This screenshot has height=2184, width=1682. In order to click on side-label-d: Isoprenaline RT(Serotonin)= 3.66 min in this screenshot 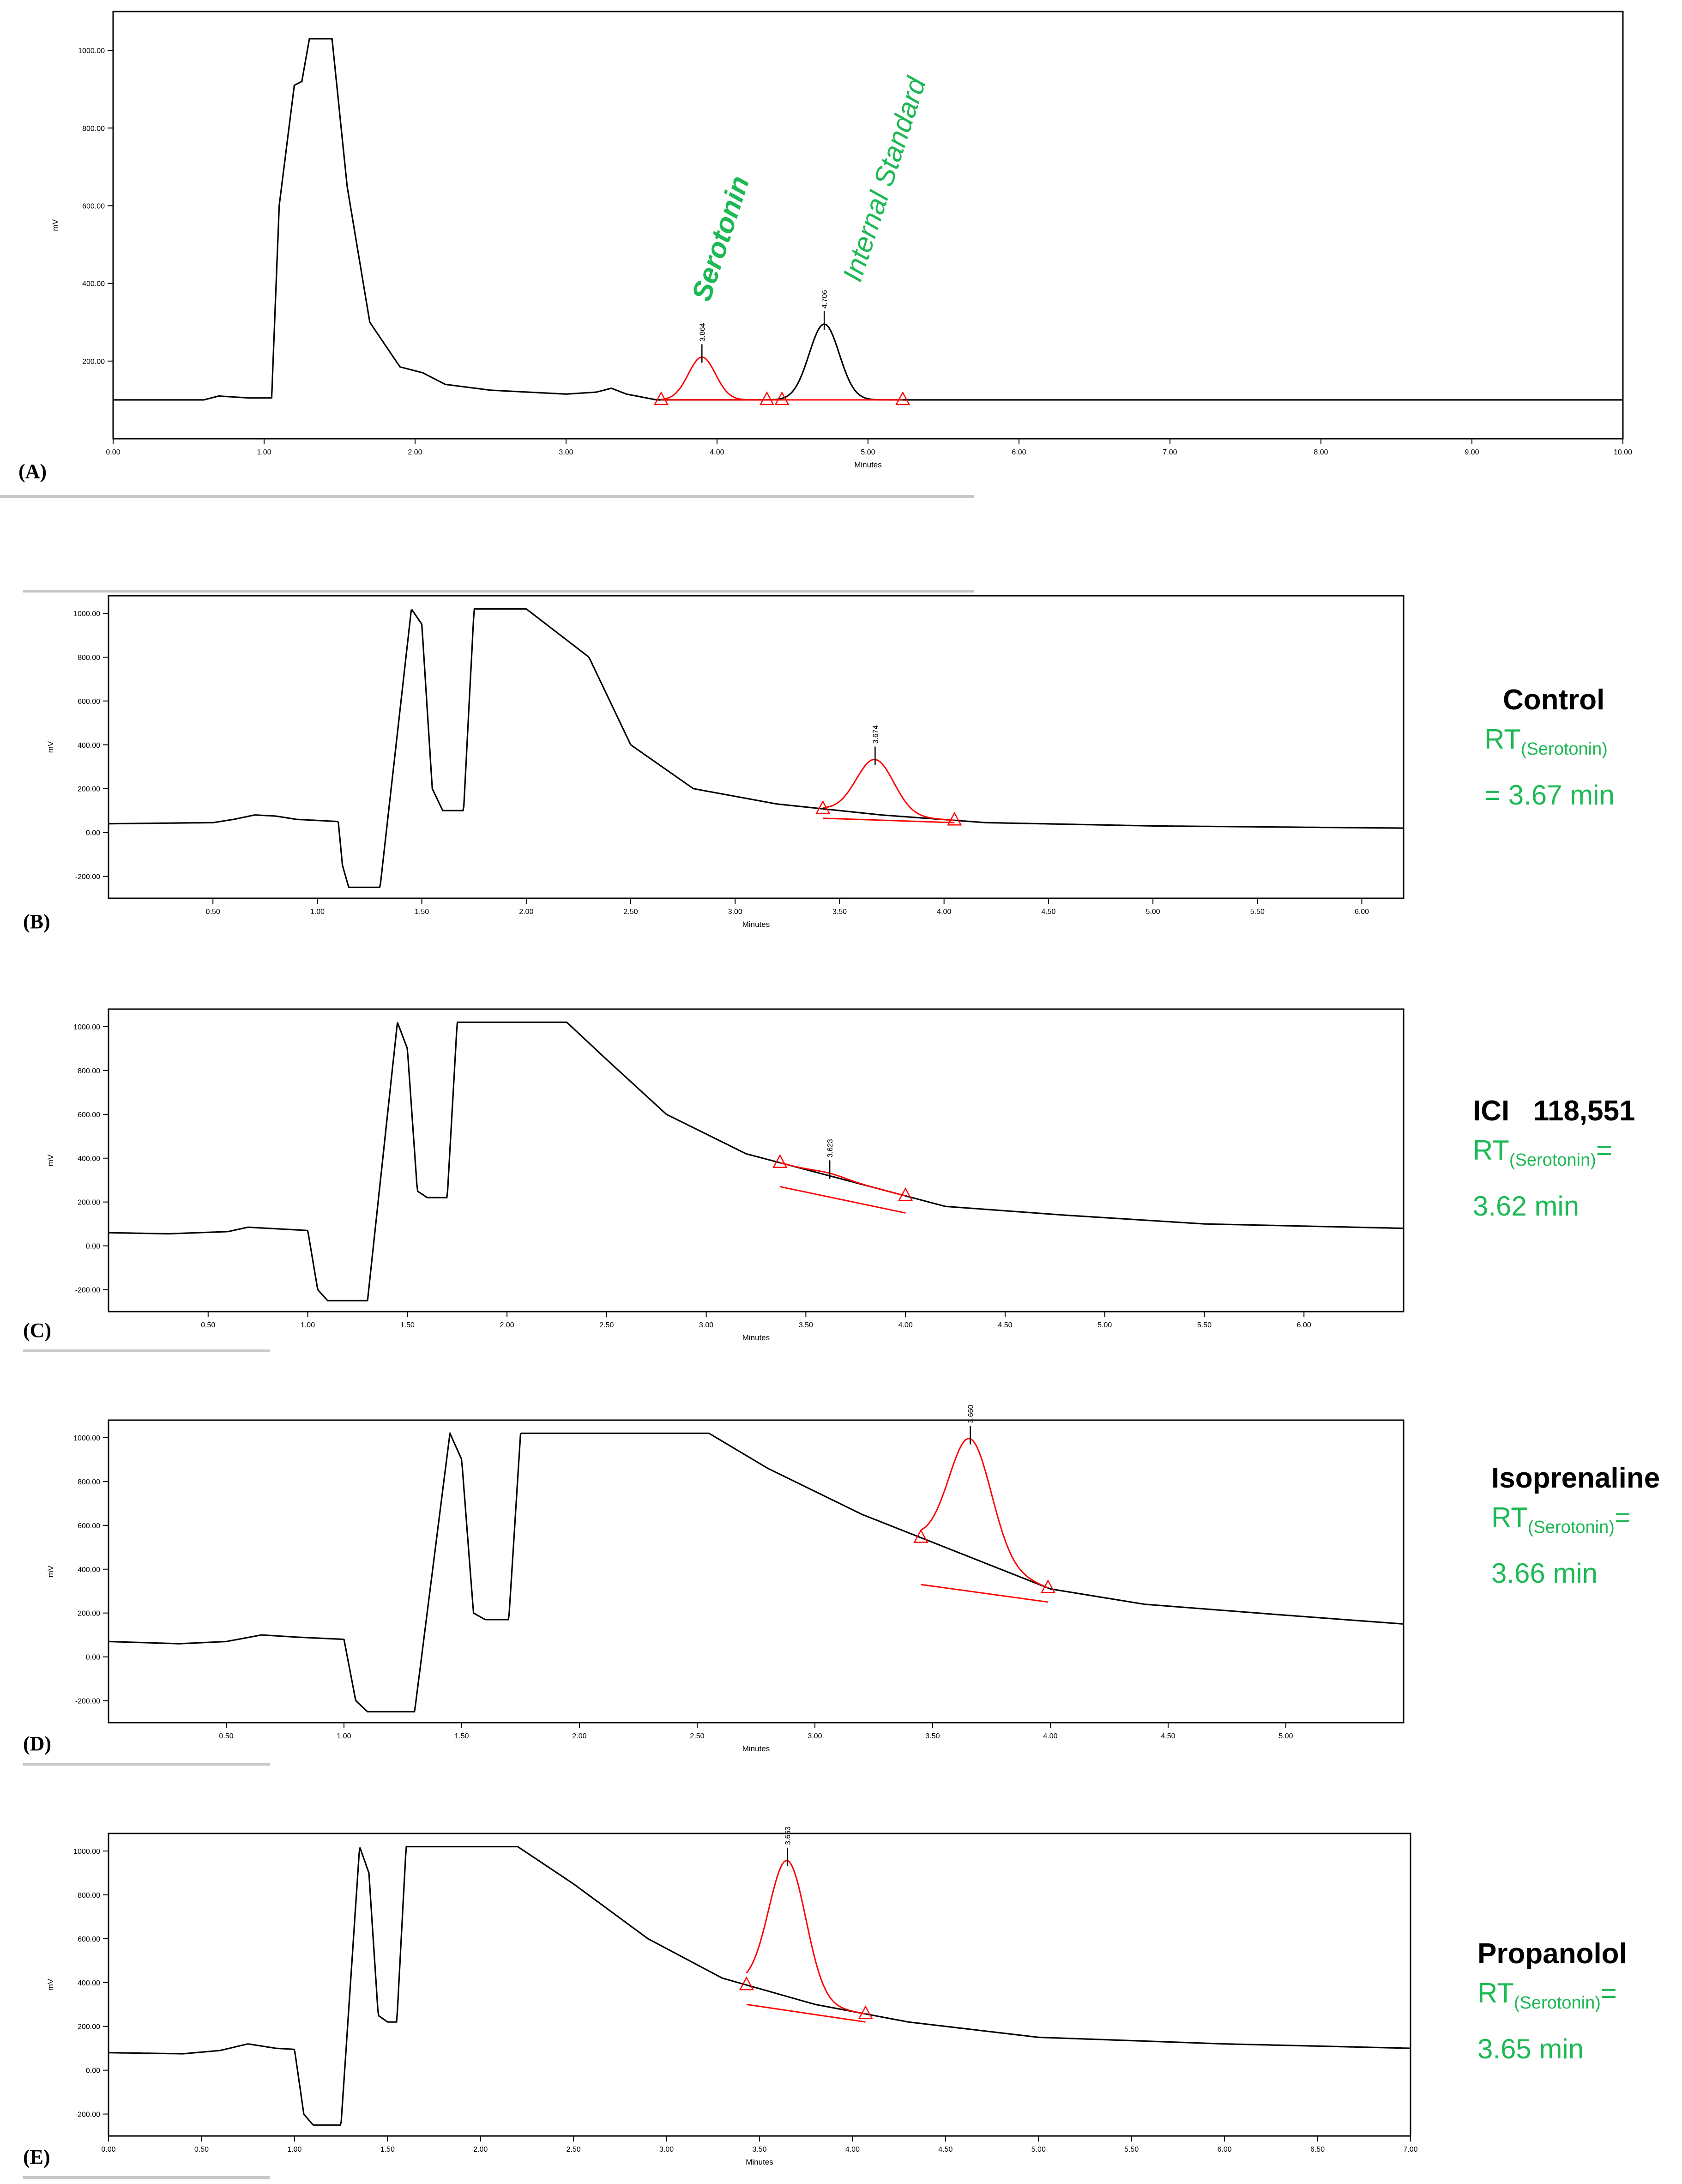, I will do `click(1575, 1529)`.